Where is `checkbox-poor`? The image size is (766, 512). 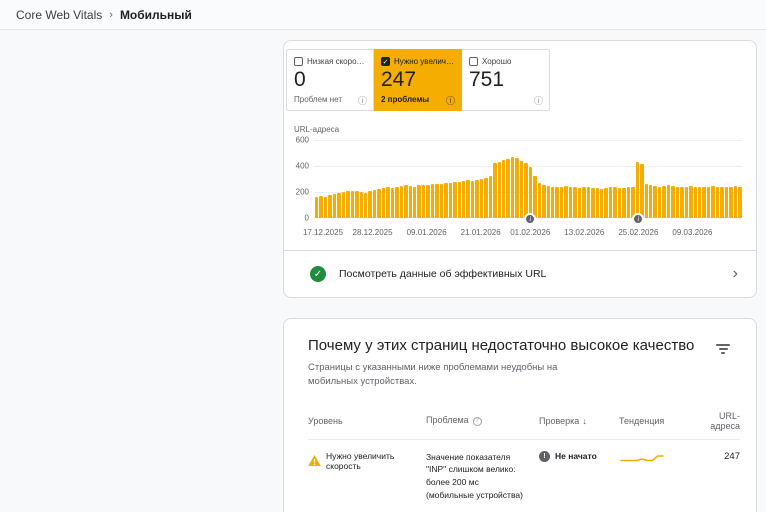
checkbox-poor is located at coordinates (298, 61).